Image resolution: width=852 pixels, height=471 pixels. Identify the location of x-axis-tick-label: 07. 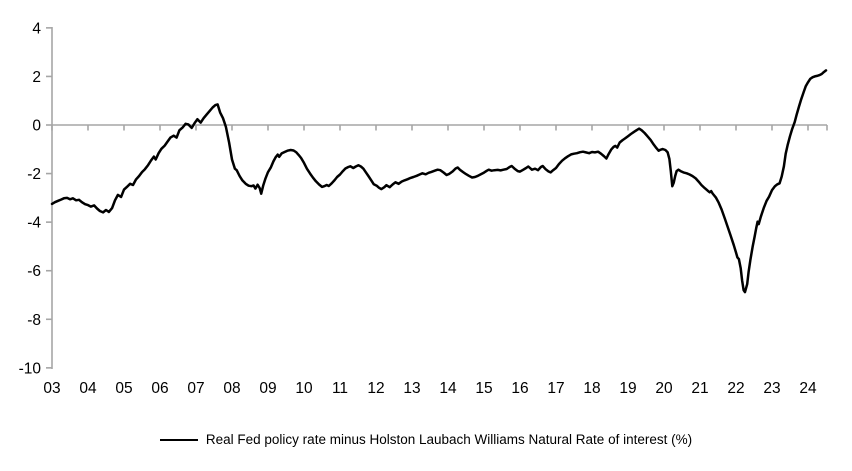
(195, 388).